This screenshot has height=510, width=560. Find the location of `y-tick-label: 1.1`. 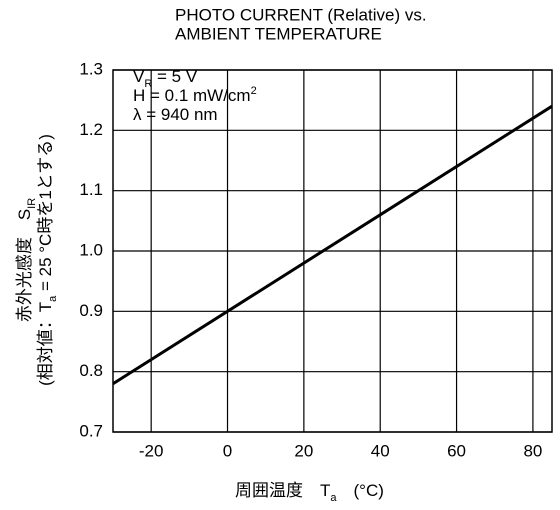

y-tick-label: 1.1 is located at coordinates (91, 189).